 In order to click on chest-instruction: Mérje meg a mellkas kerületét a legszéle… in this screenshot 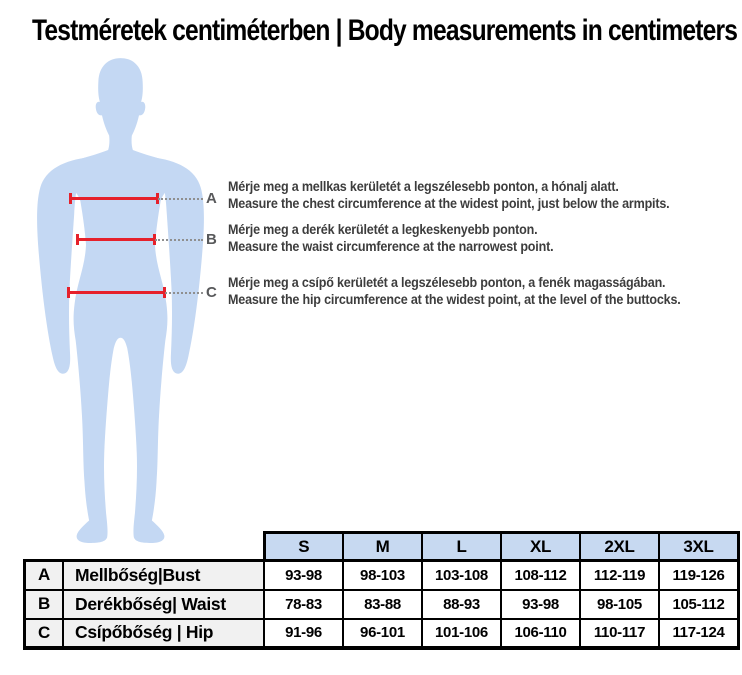, I will do `click(470, 195)`.